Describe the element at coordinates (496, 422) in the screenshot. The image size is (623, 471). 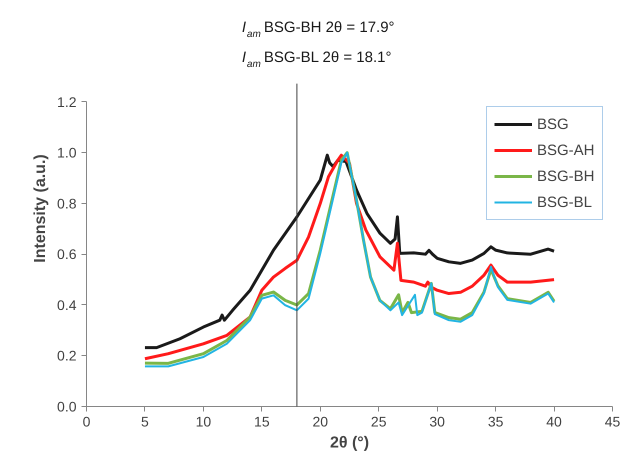
I see `x-tick-label: 35` at that location.